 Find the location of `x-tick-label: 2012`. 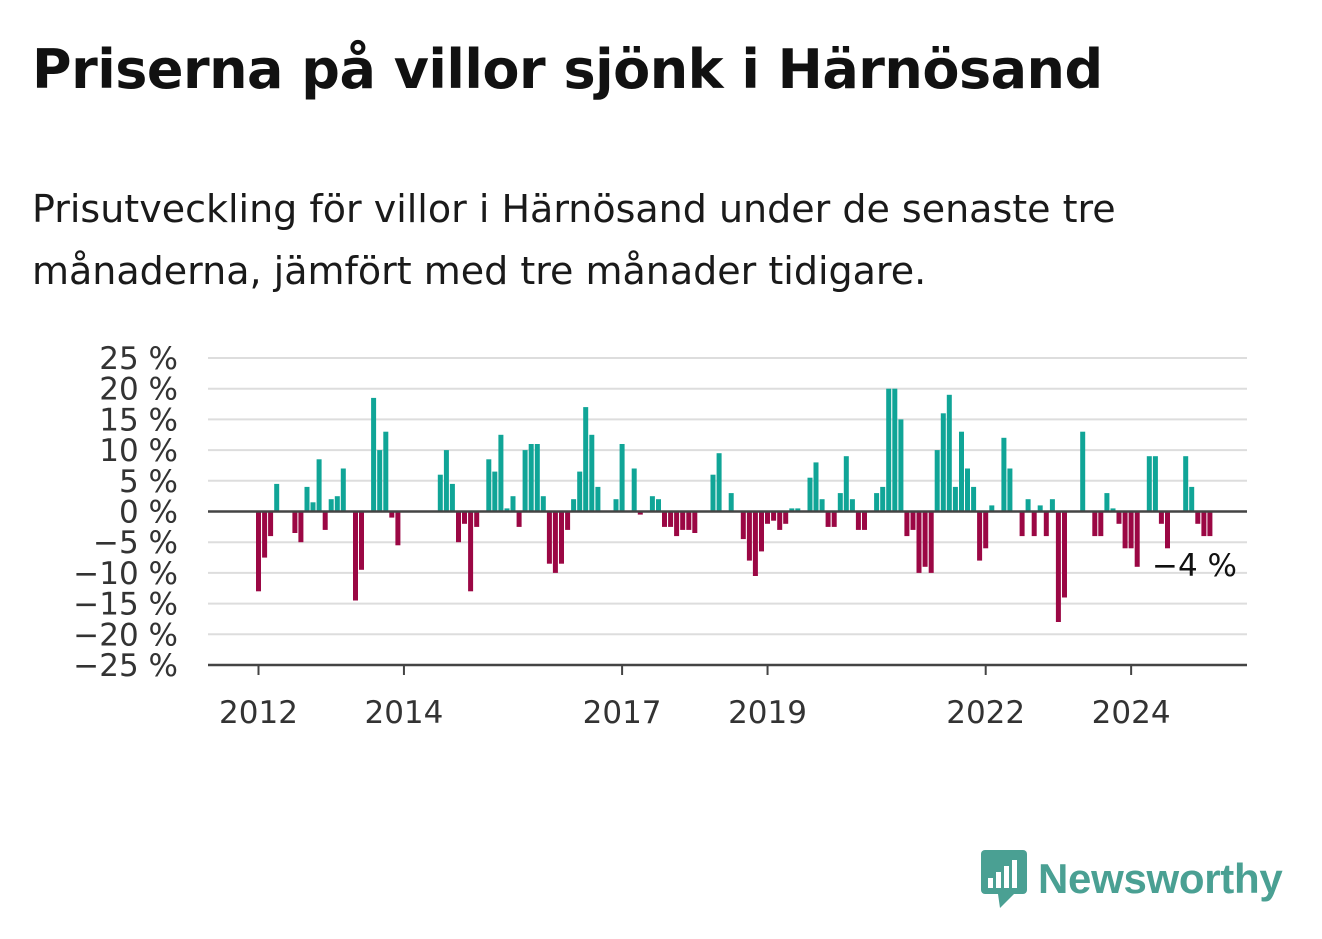

x-tick-label: 2012 is located at coordinates (258, 713).